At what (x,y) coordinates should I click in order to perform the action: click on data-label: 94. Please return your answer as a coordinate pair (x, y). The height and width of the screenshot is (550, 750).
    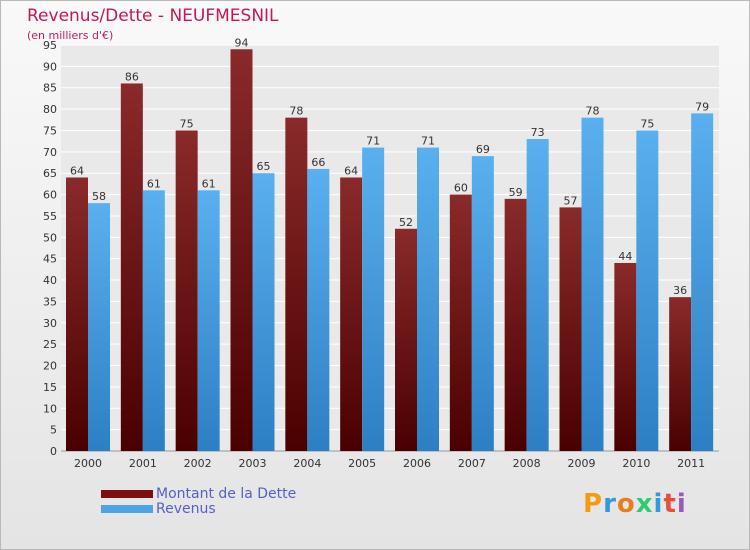
    Looking at the image, I should click on (242, 42).